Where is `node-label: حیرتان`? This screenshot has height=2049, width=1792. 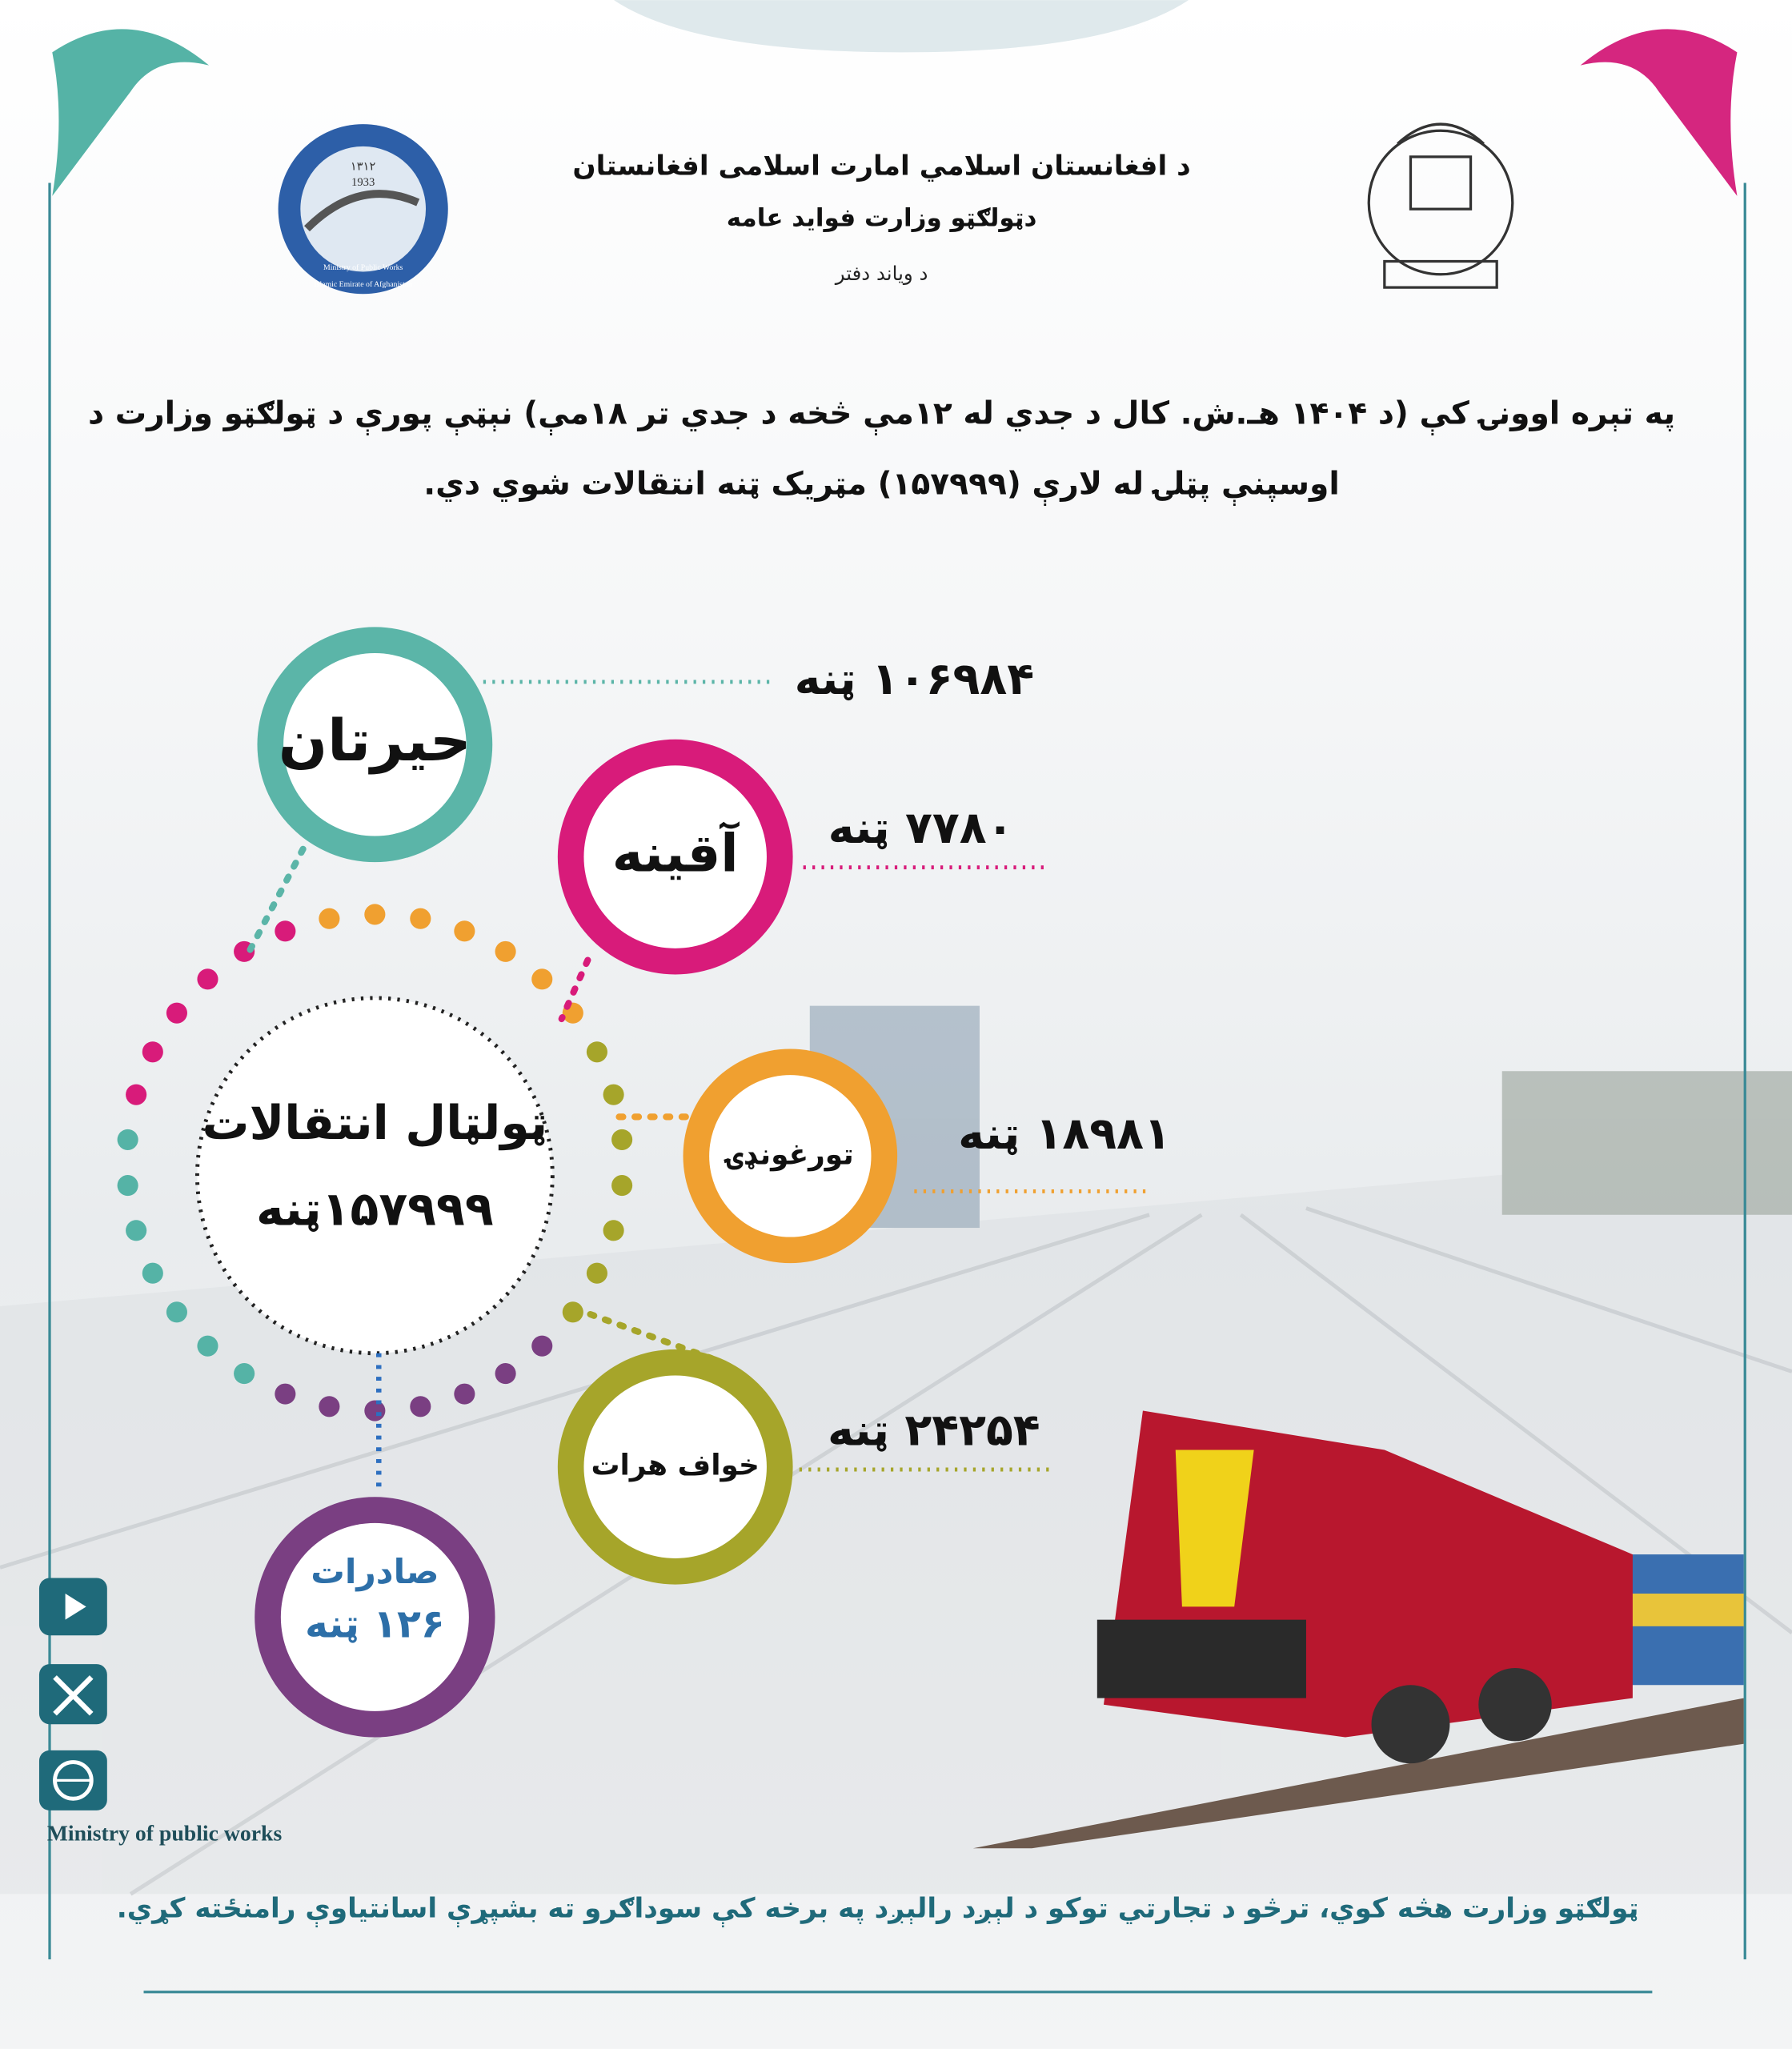 node-label: حیرتان is located at coordinates (375, 741).